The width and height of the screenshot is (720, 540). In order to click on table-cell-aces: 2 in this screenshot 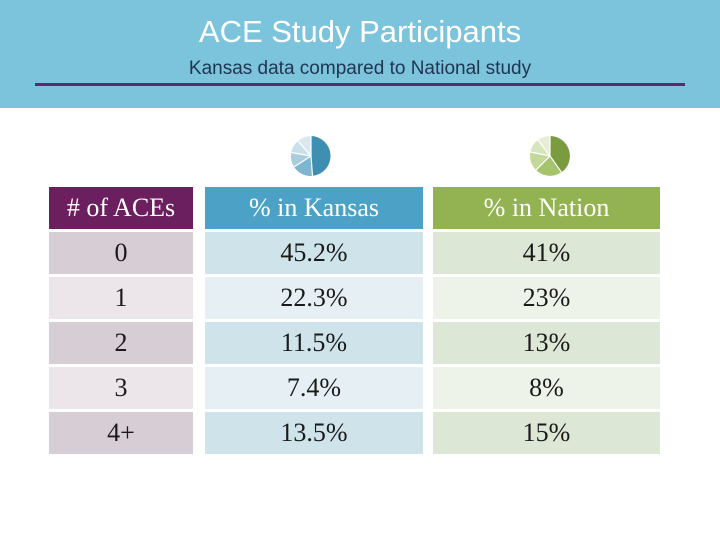, I will do `click(121, 343)`.